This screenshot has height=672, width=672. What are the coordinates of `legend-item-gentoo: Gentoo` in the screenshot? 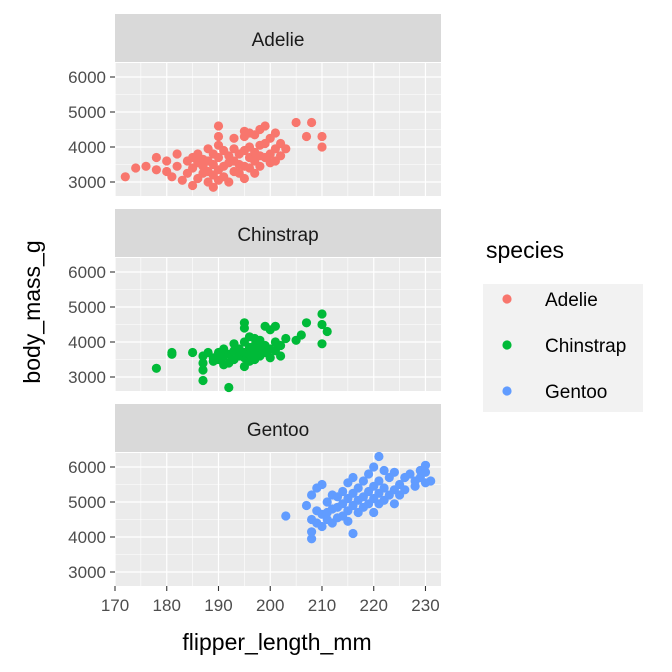 It's located at (554, 392).